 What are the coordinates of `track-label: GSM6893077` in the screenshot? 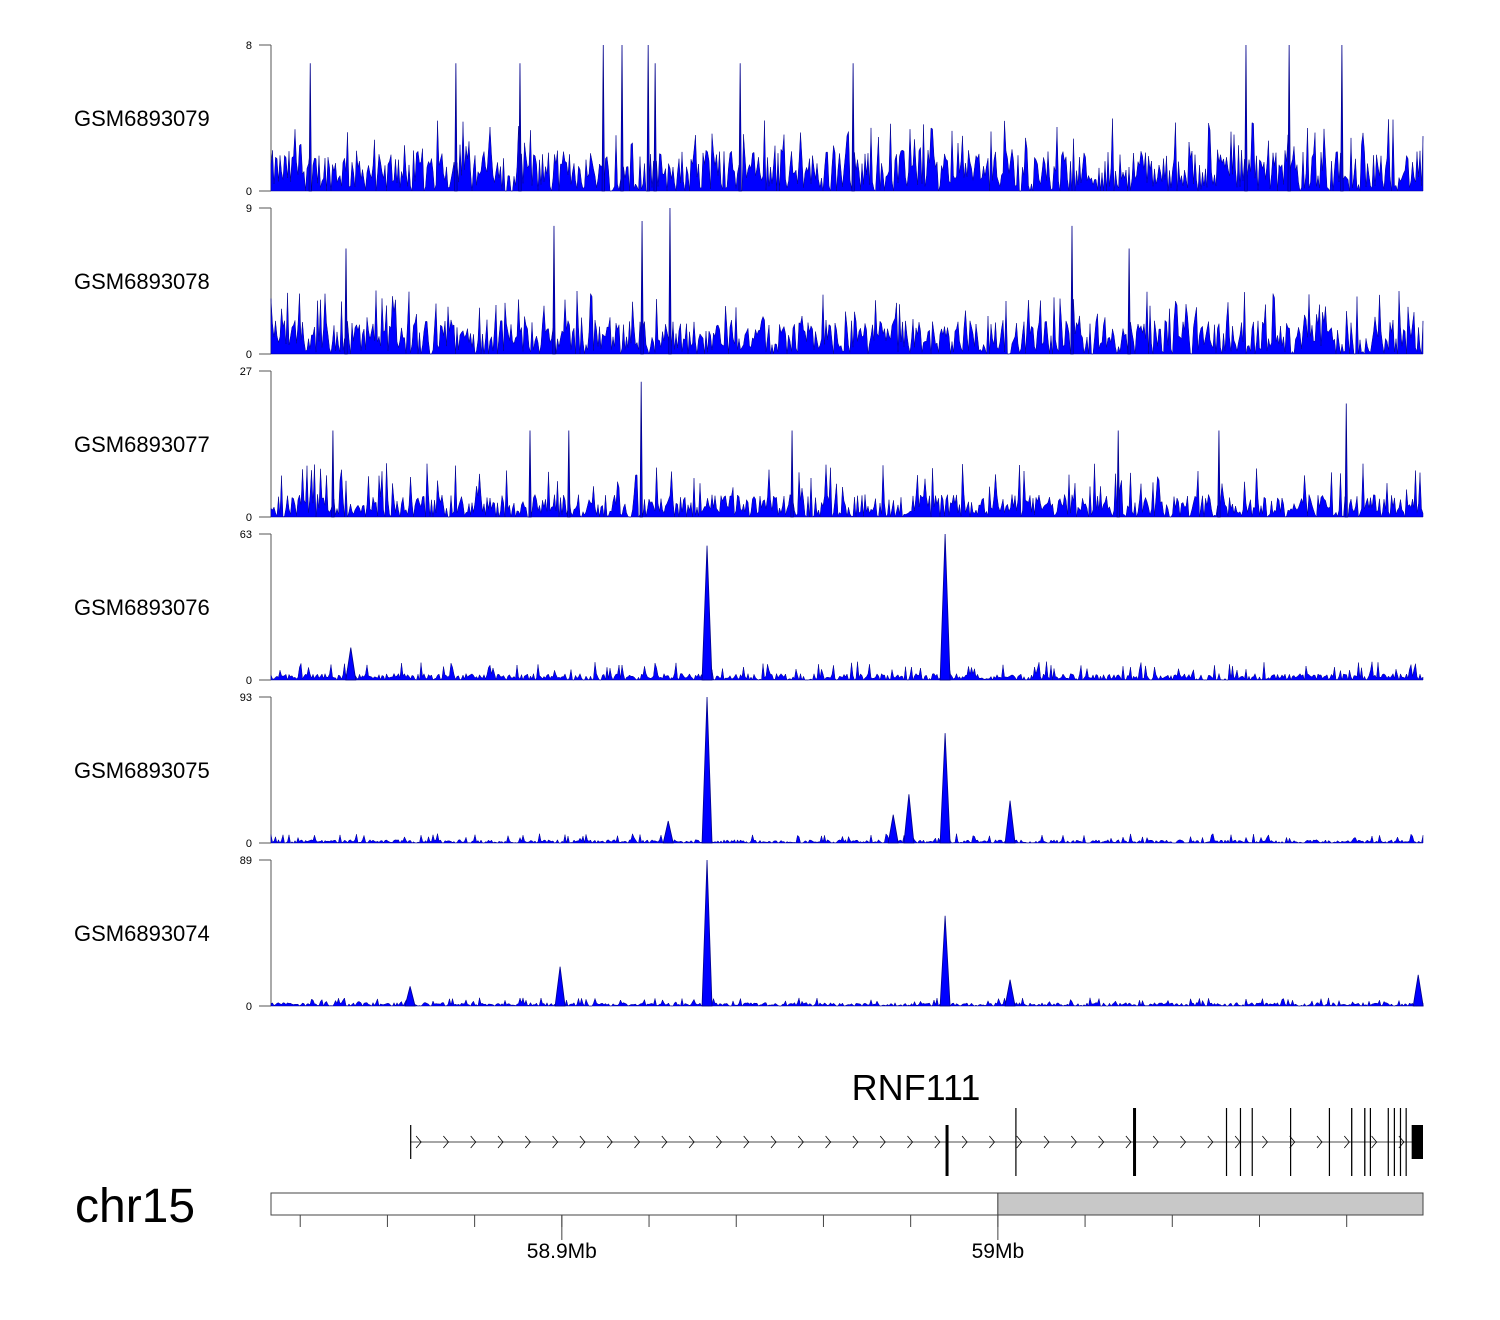 It's located at (142, 444).